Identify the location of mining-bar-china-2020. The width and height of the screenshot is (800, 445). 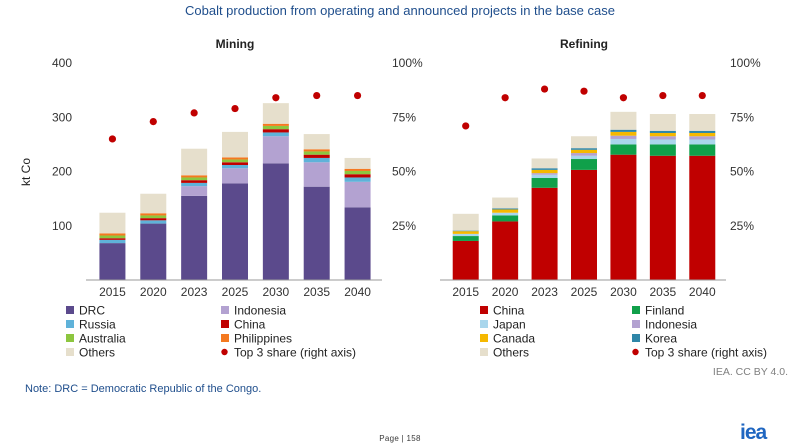
(153, 219).